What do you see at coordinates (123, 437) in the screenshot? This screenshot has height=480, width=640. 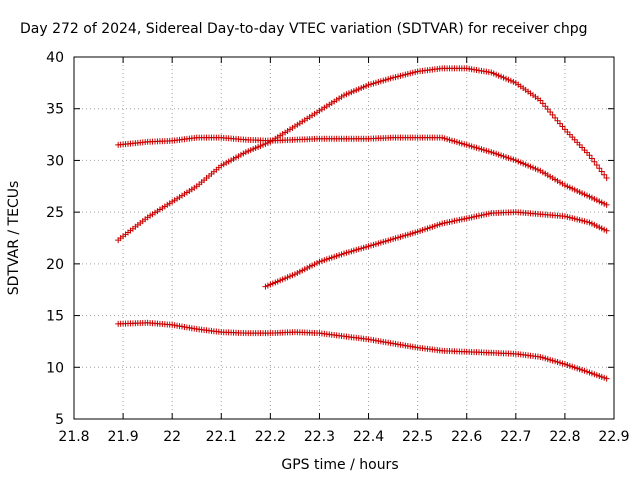 I see `x-tick-label: 21.9` at bounding box center [123, 437].